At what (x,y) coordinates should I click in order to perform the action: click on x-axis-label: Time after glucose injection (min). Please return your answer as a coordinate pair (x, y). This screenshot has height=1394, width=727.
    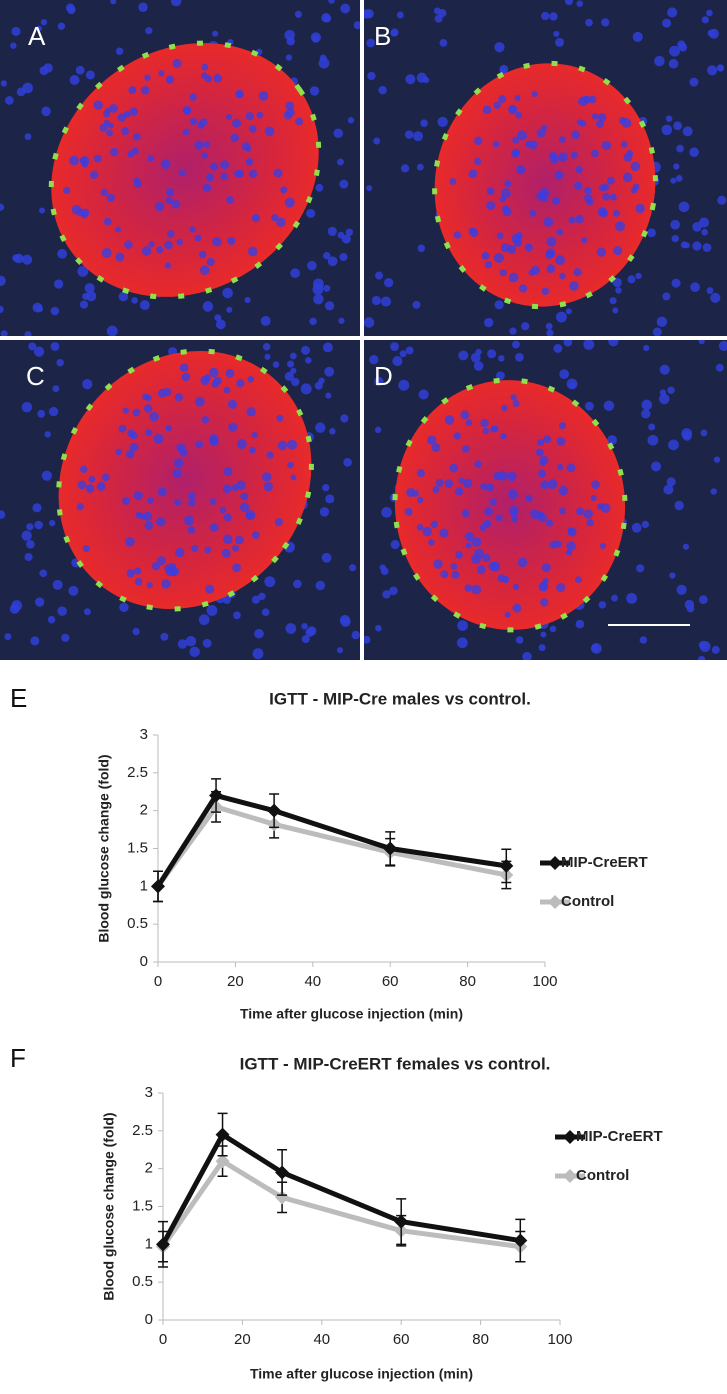
    Looking at the image, I should click on (351, 1014).